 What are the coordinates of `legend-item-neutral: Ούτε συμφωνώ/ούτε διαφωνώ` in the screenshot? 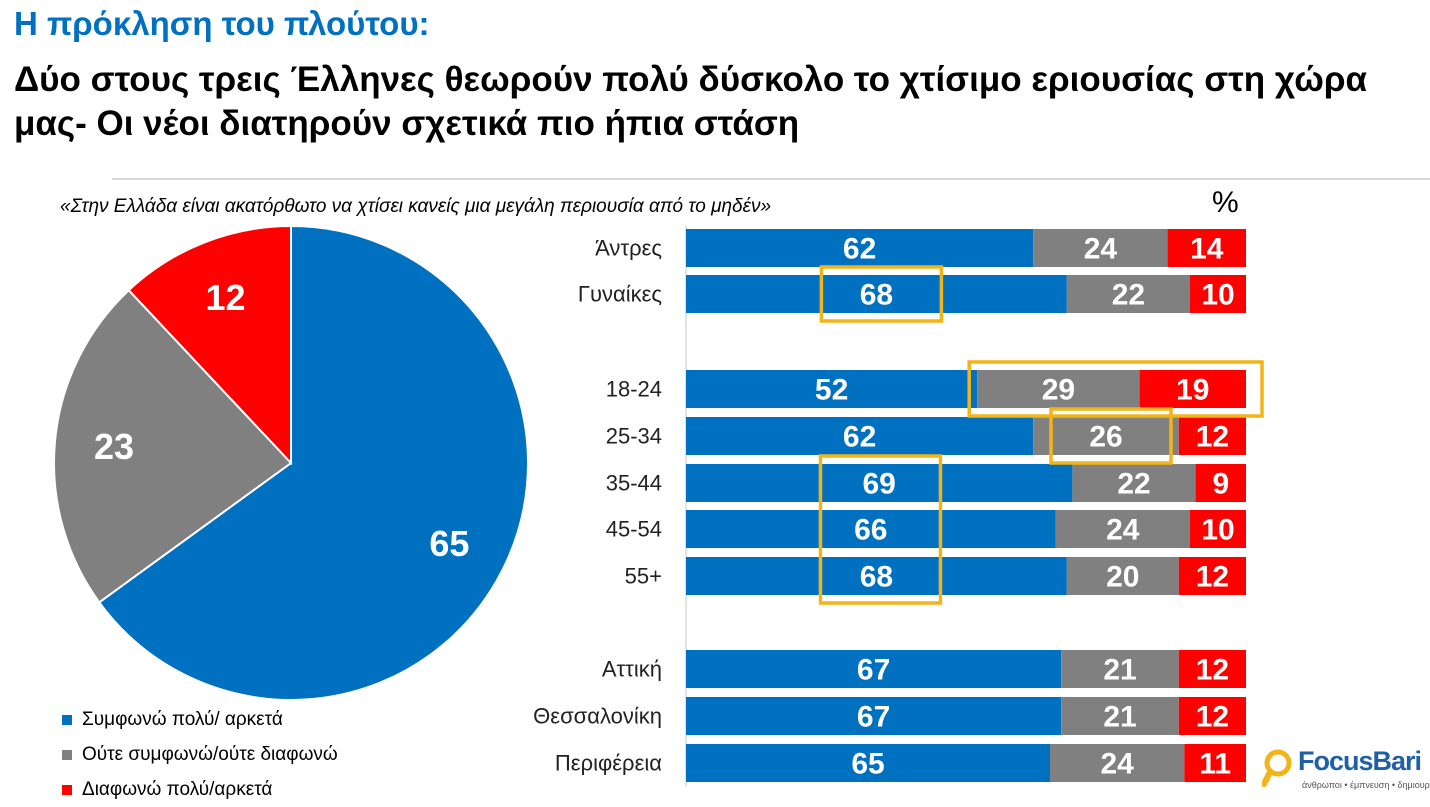 It's located at (200, 754).